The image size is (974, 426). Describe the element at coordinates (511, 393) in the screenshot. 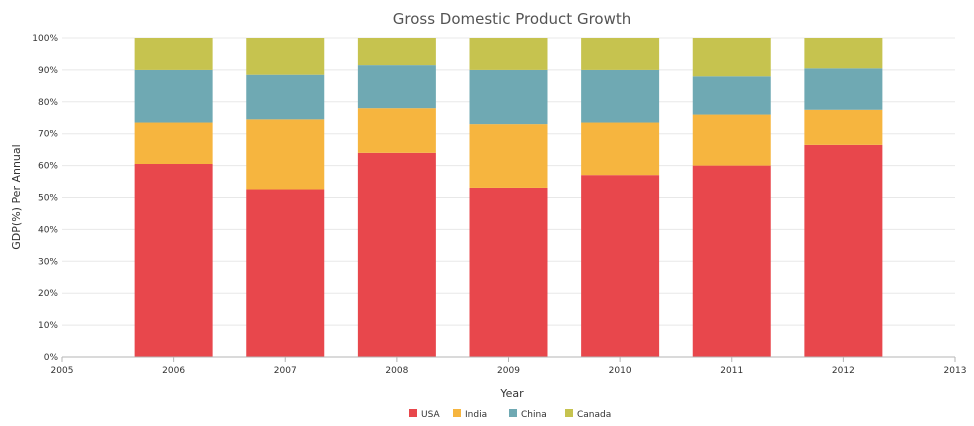

I see `x-axis-title: Year` at that location.